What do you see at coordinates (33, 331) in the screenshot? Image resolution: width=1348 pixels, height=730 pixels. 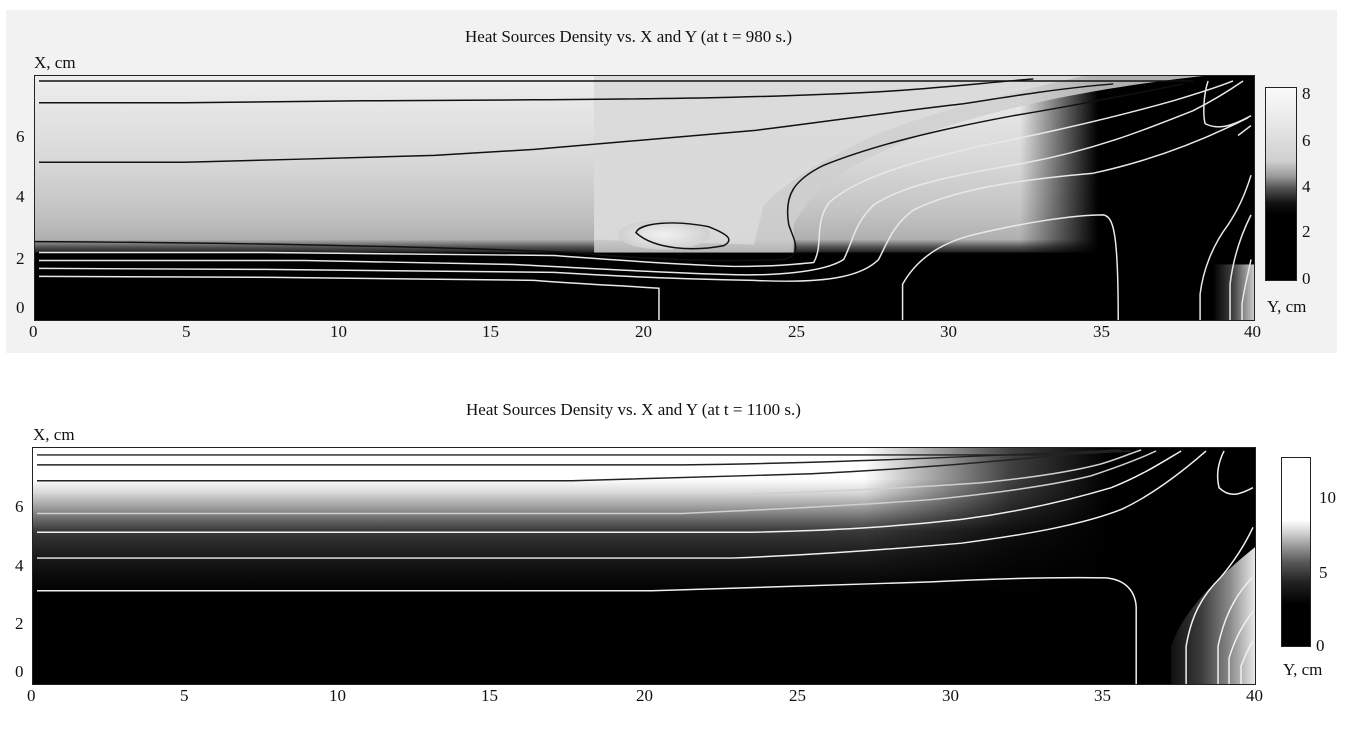 I see `top-x-tick: 0` at bounding box center [33, 331].